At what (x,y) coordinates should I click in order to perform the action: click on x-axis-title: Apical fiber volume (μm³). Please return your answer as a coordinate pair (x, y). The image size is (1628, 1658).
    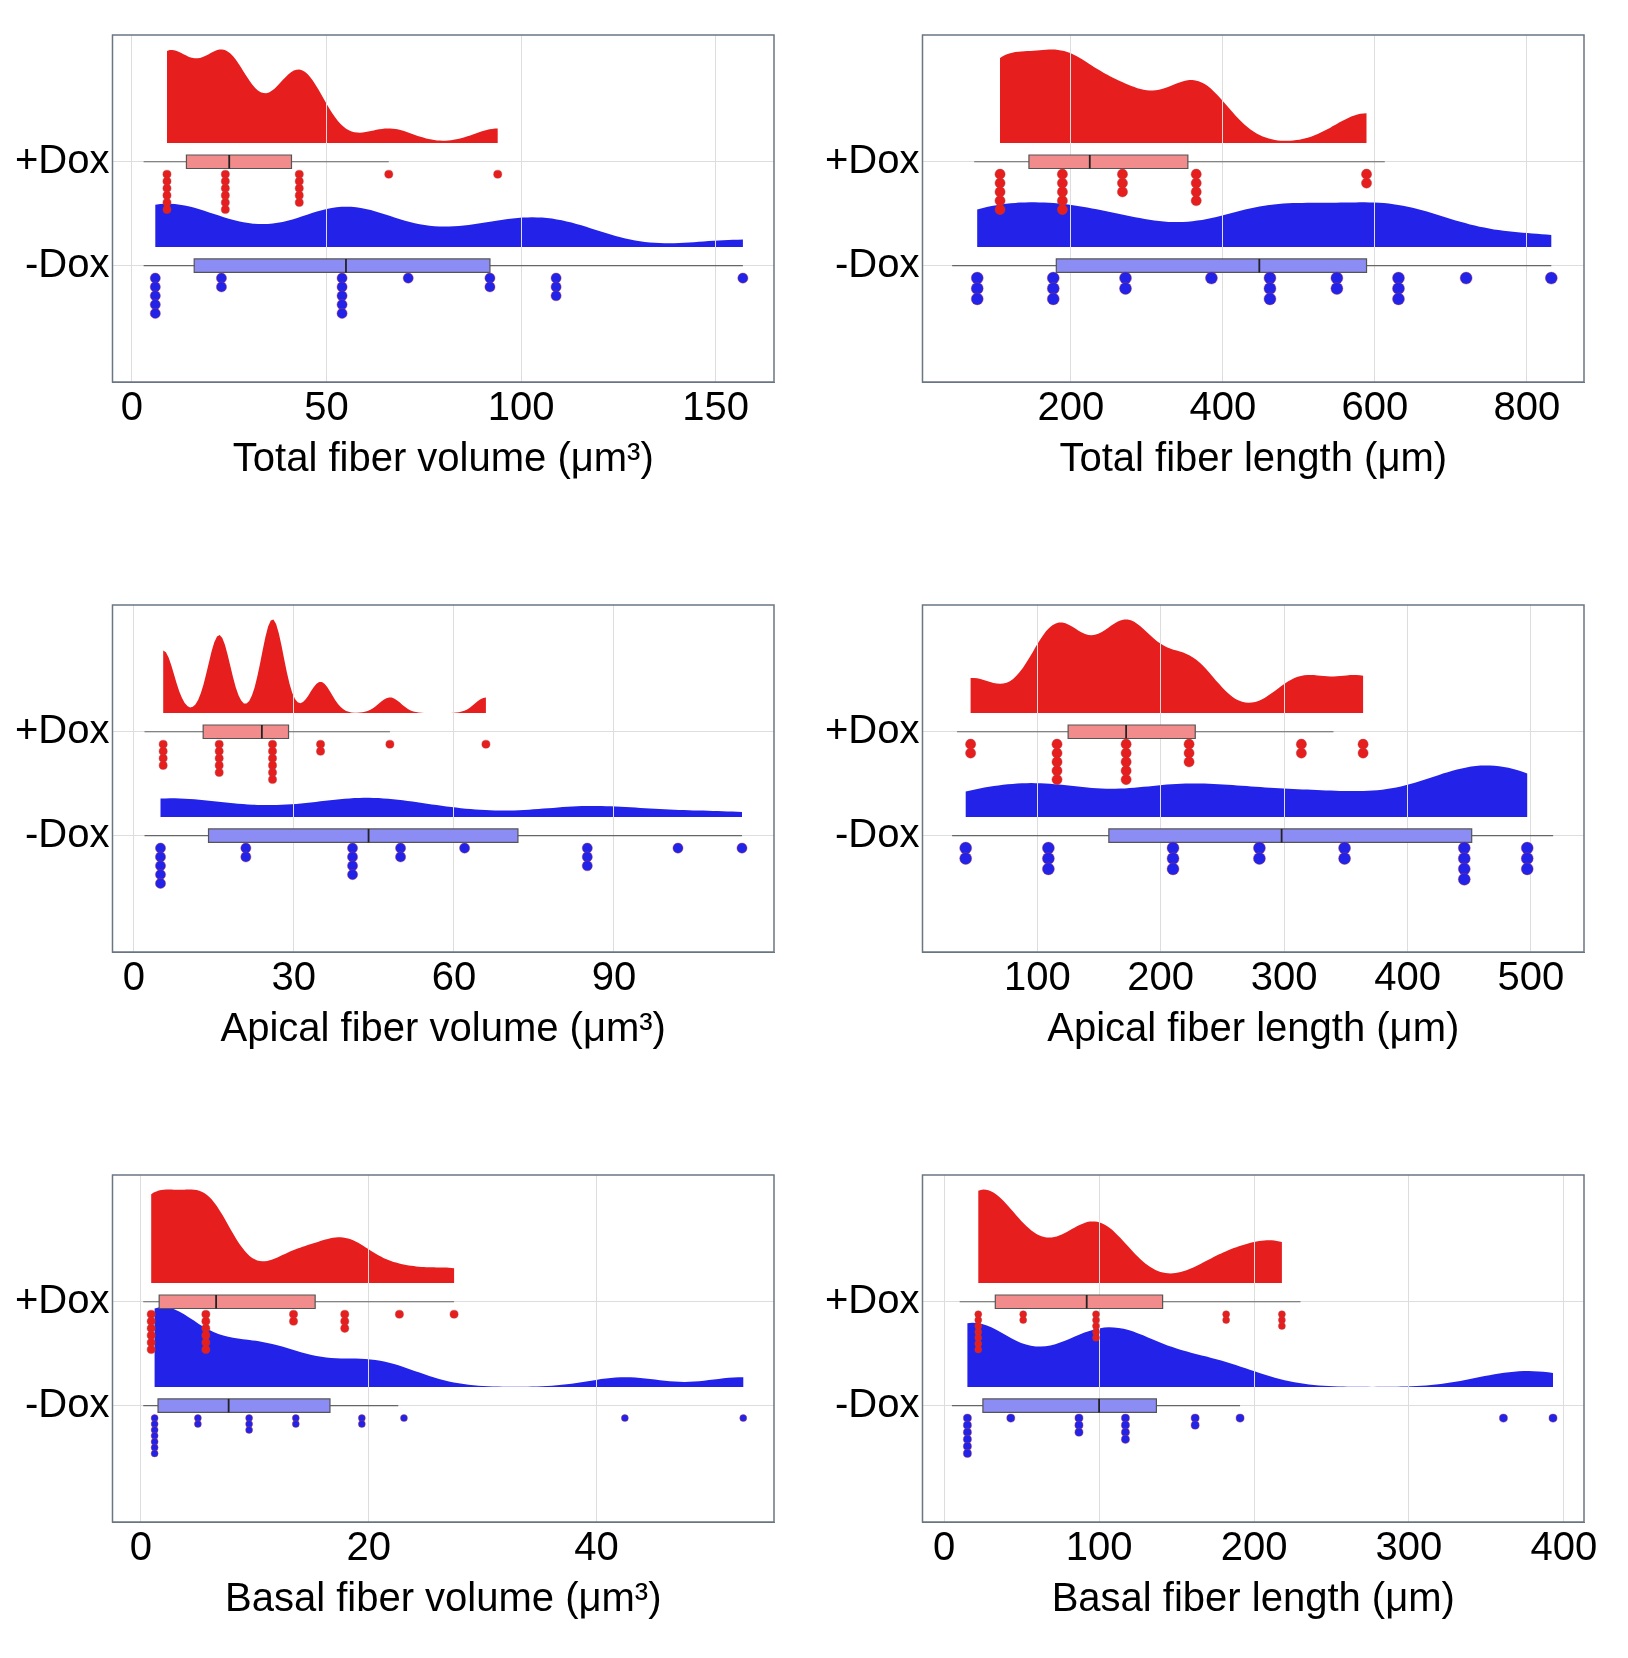
    Looking at the image, I should click on (443, 1027).